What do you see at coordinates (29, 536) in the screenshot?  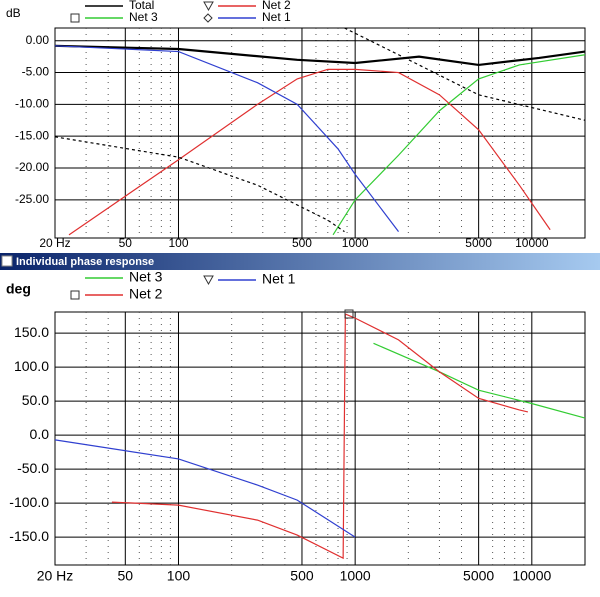 I see `y-tick-label: -150.0` at bounding box center [29, 536].